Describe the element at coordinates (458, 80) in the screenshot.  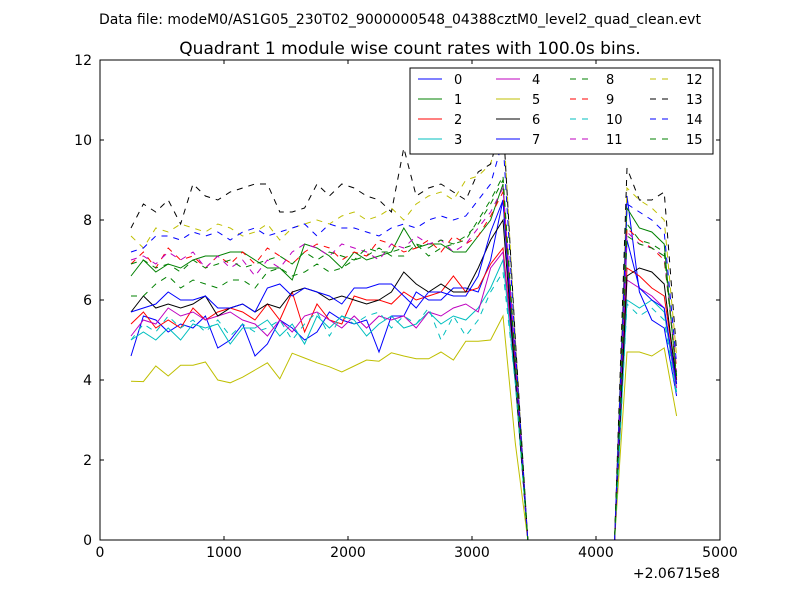
I see `legend-label: 0` at that location.